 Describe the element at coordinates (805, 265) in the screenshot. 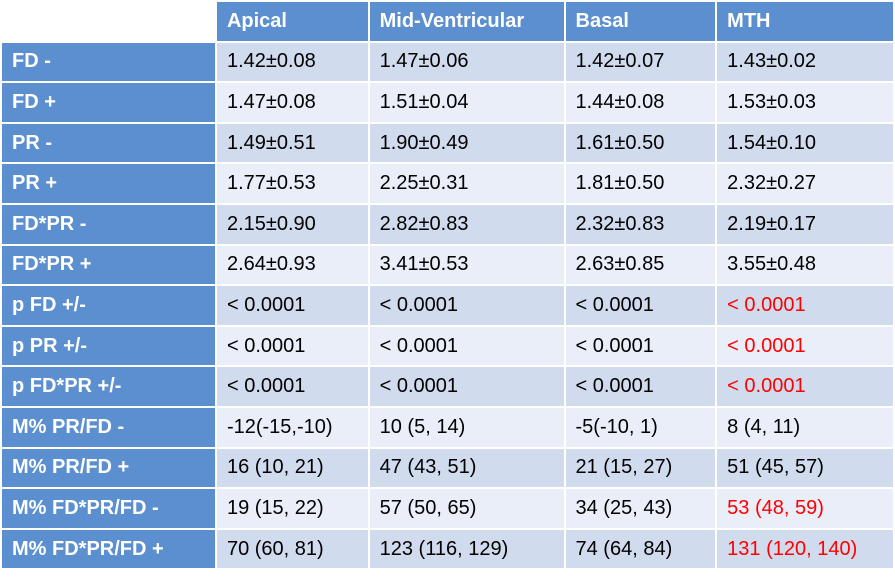

I see `cell: 3.55±0.48` at that location.